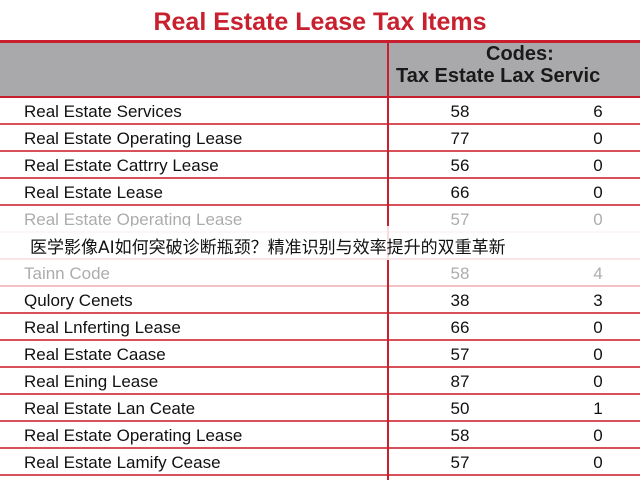 Image resolution: width=640 pixels, height=480 pixels. What do you see at coordinates (598, 408) in the screenshot?
I see `cell: 1` at bounding box center [598, 408].